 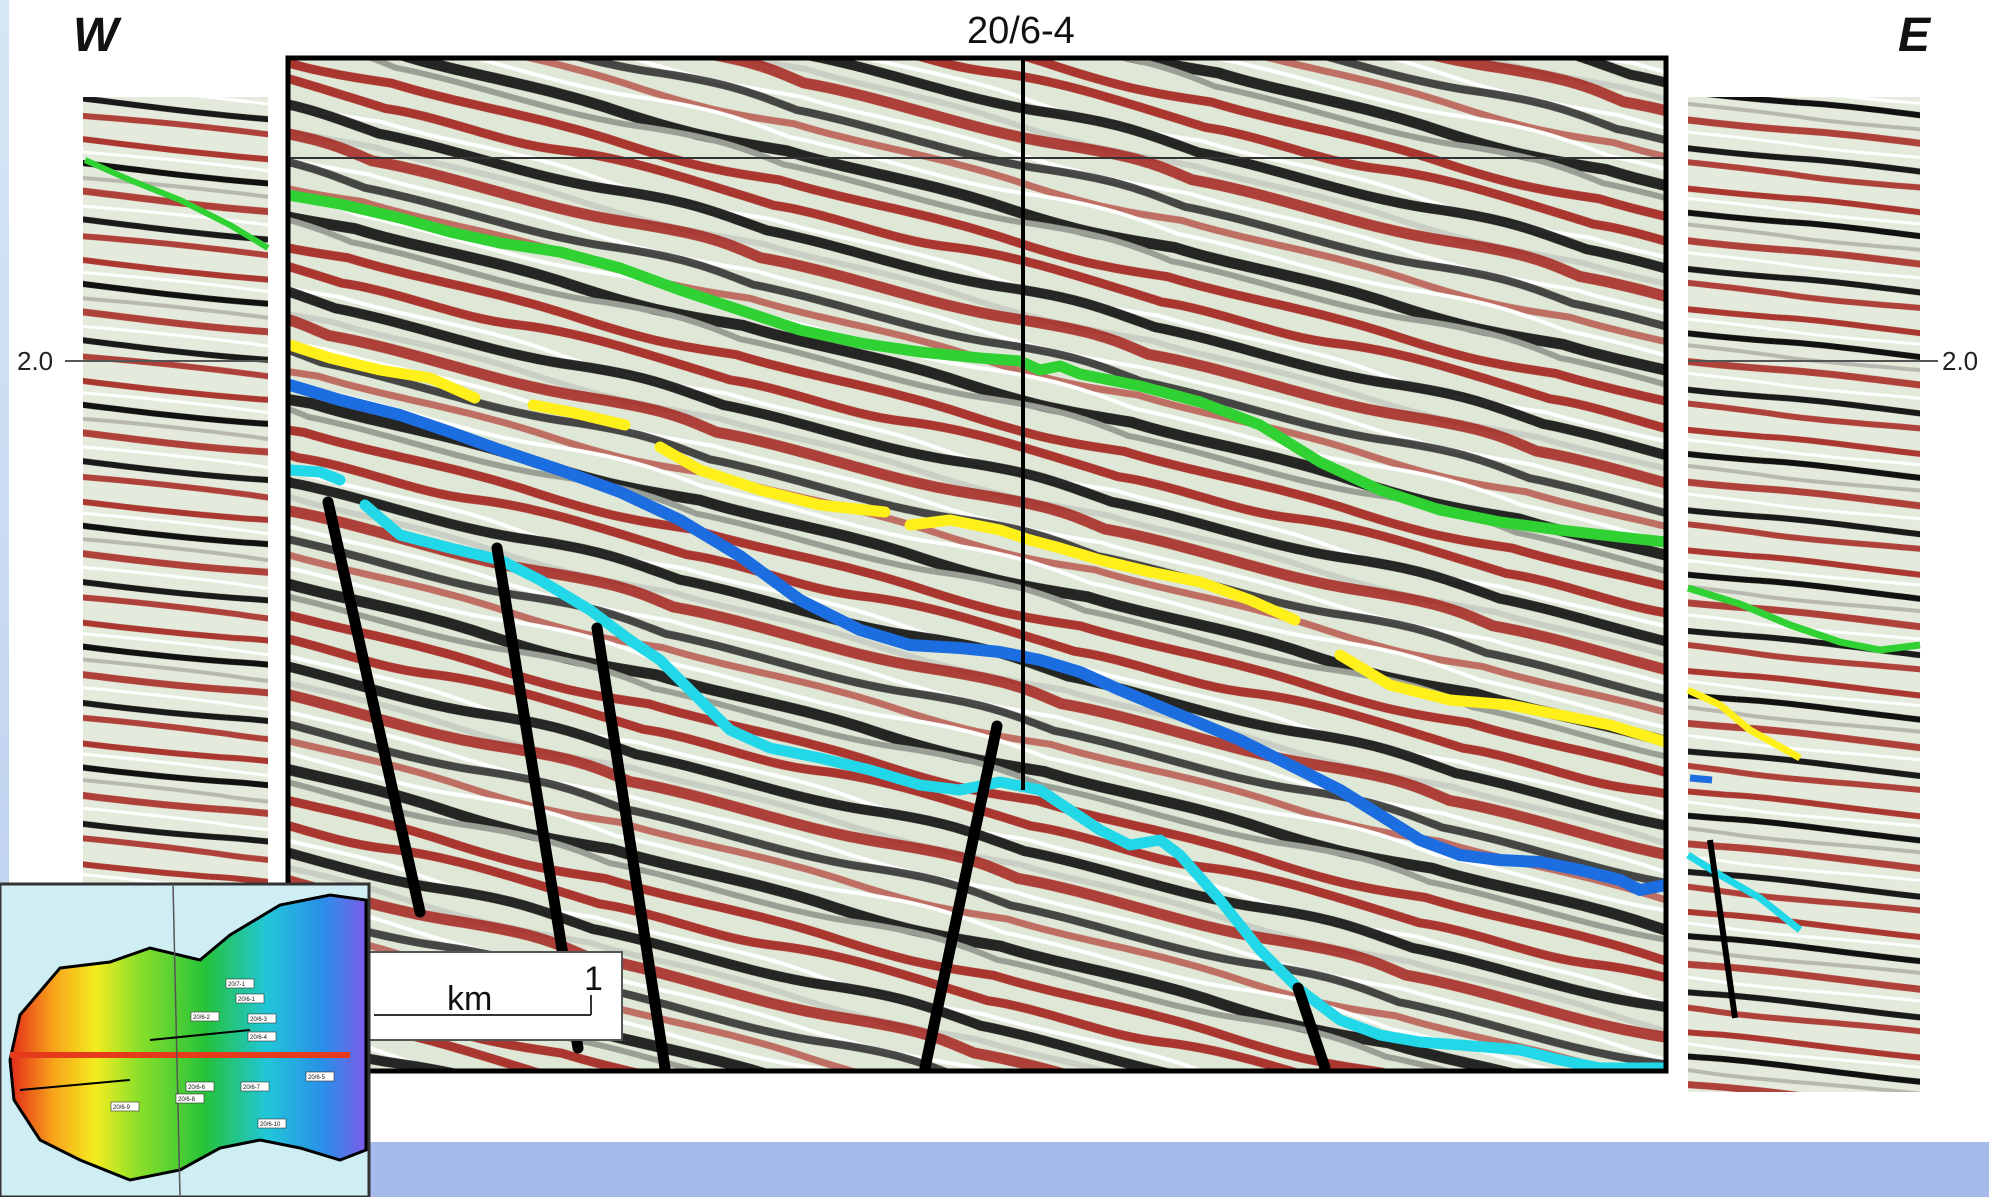 I want to click on inset-map, so click(x=185, y=1039).